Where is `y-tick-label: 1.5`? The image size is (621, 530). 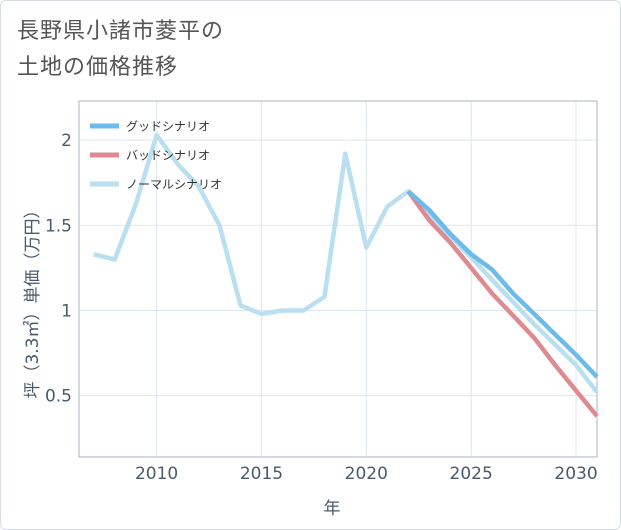 y-tick-label: 1.5 is located at coordinates (58, 226).